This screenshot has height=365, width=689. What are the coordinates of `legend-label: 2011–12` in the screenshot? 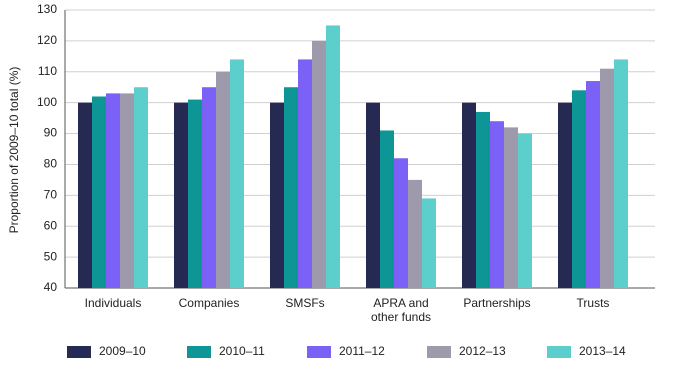 It's located at (362, 351).